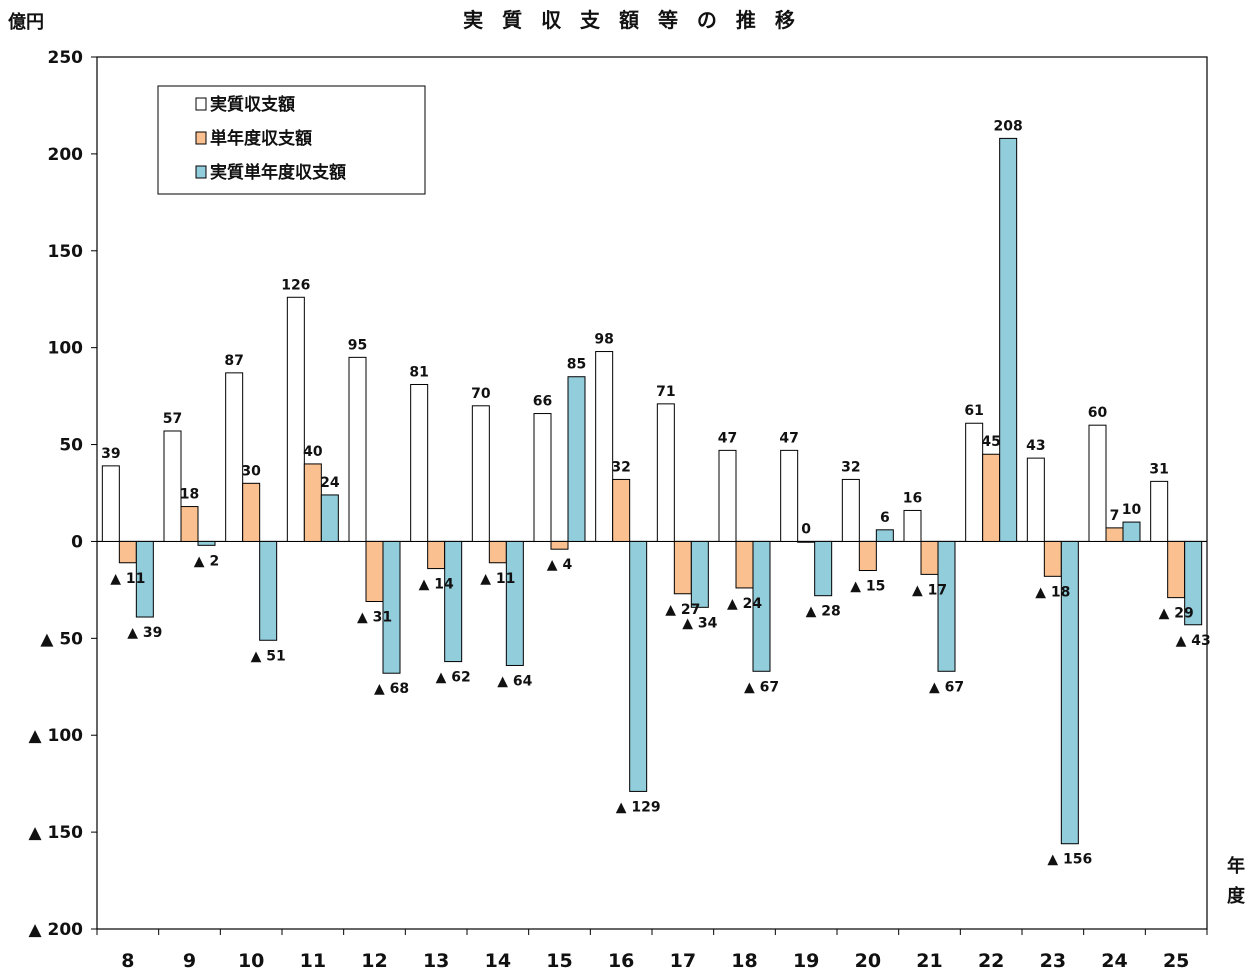 This screenshot has height=971, width=1257. I want to click on y-tick-label: ▲ 100, so click(56, 736).